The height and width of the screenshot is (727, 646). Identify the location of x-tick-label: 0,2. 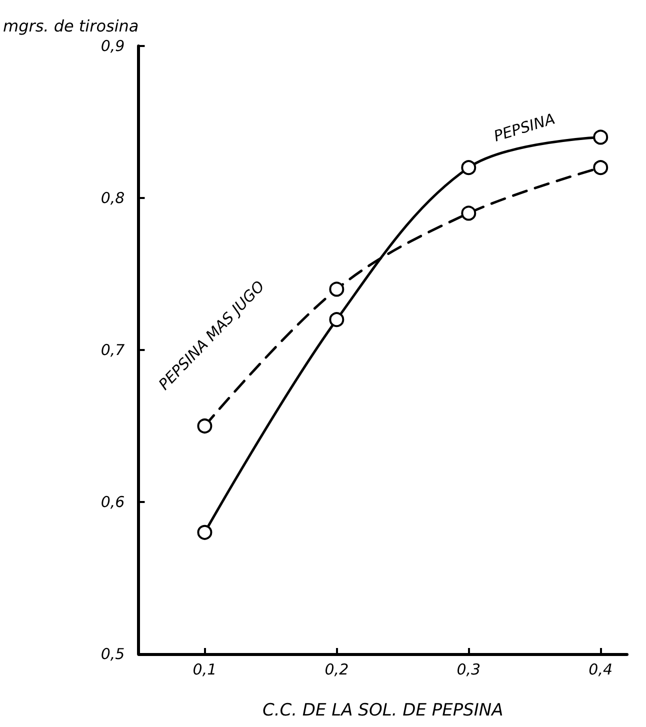
(336, 669).